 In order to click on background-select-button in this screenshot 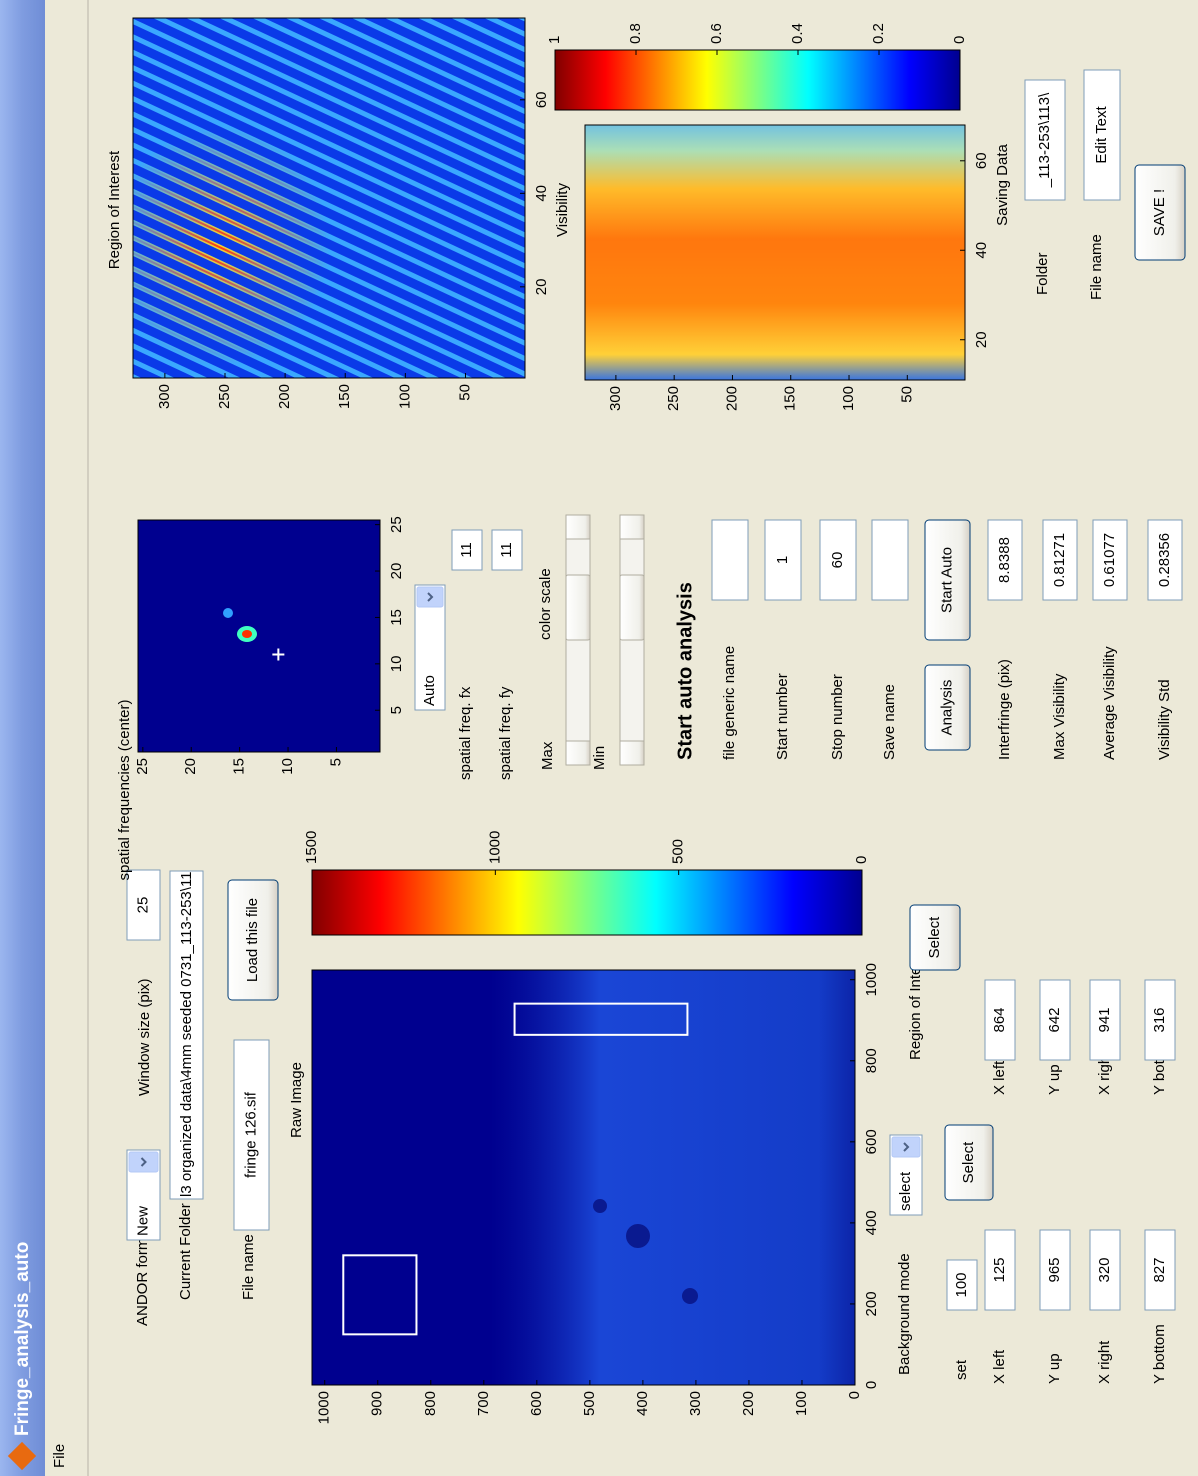, I will do `click(969, 1162)`.